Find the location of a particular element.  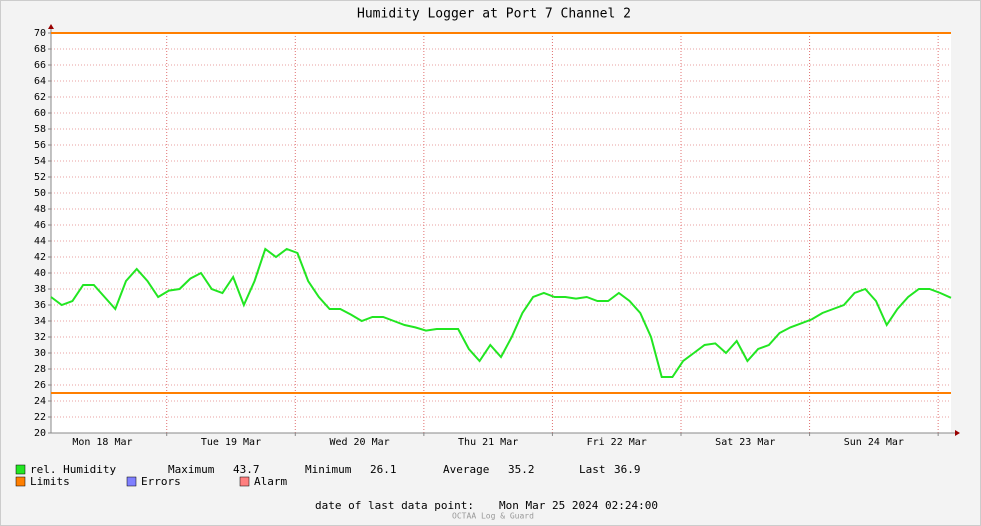

y-tick-label: 34 is located at coordinates (40, 321).